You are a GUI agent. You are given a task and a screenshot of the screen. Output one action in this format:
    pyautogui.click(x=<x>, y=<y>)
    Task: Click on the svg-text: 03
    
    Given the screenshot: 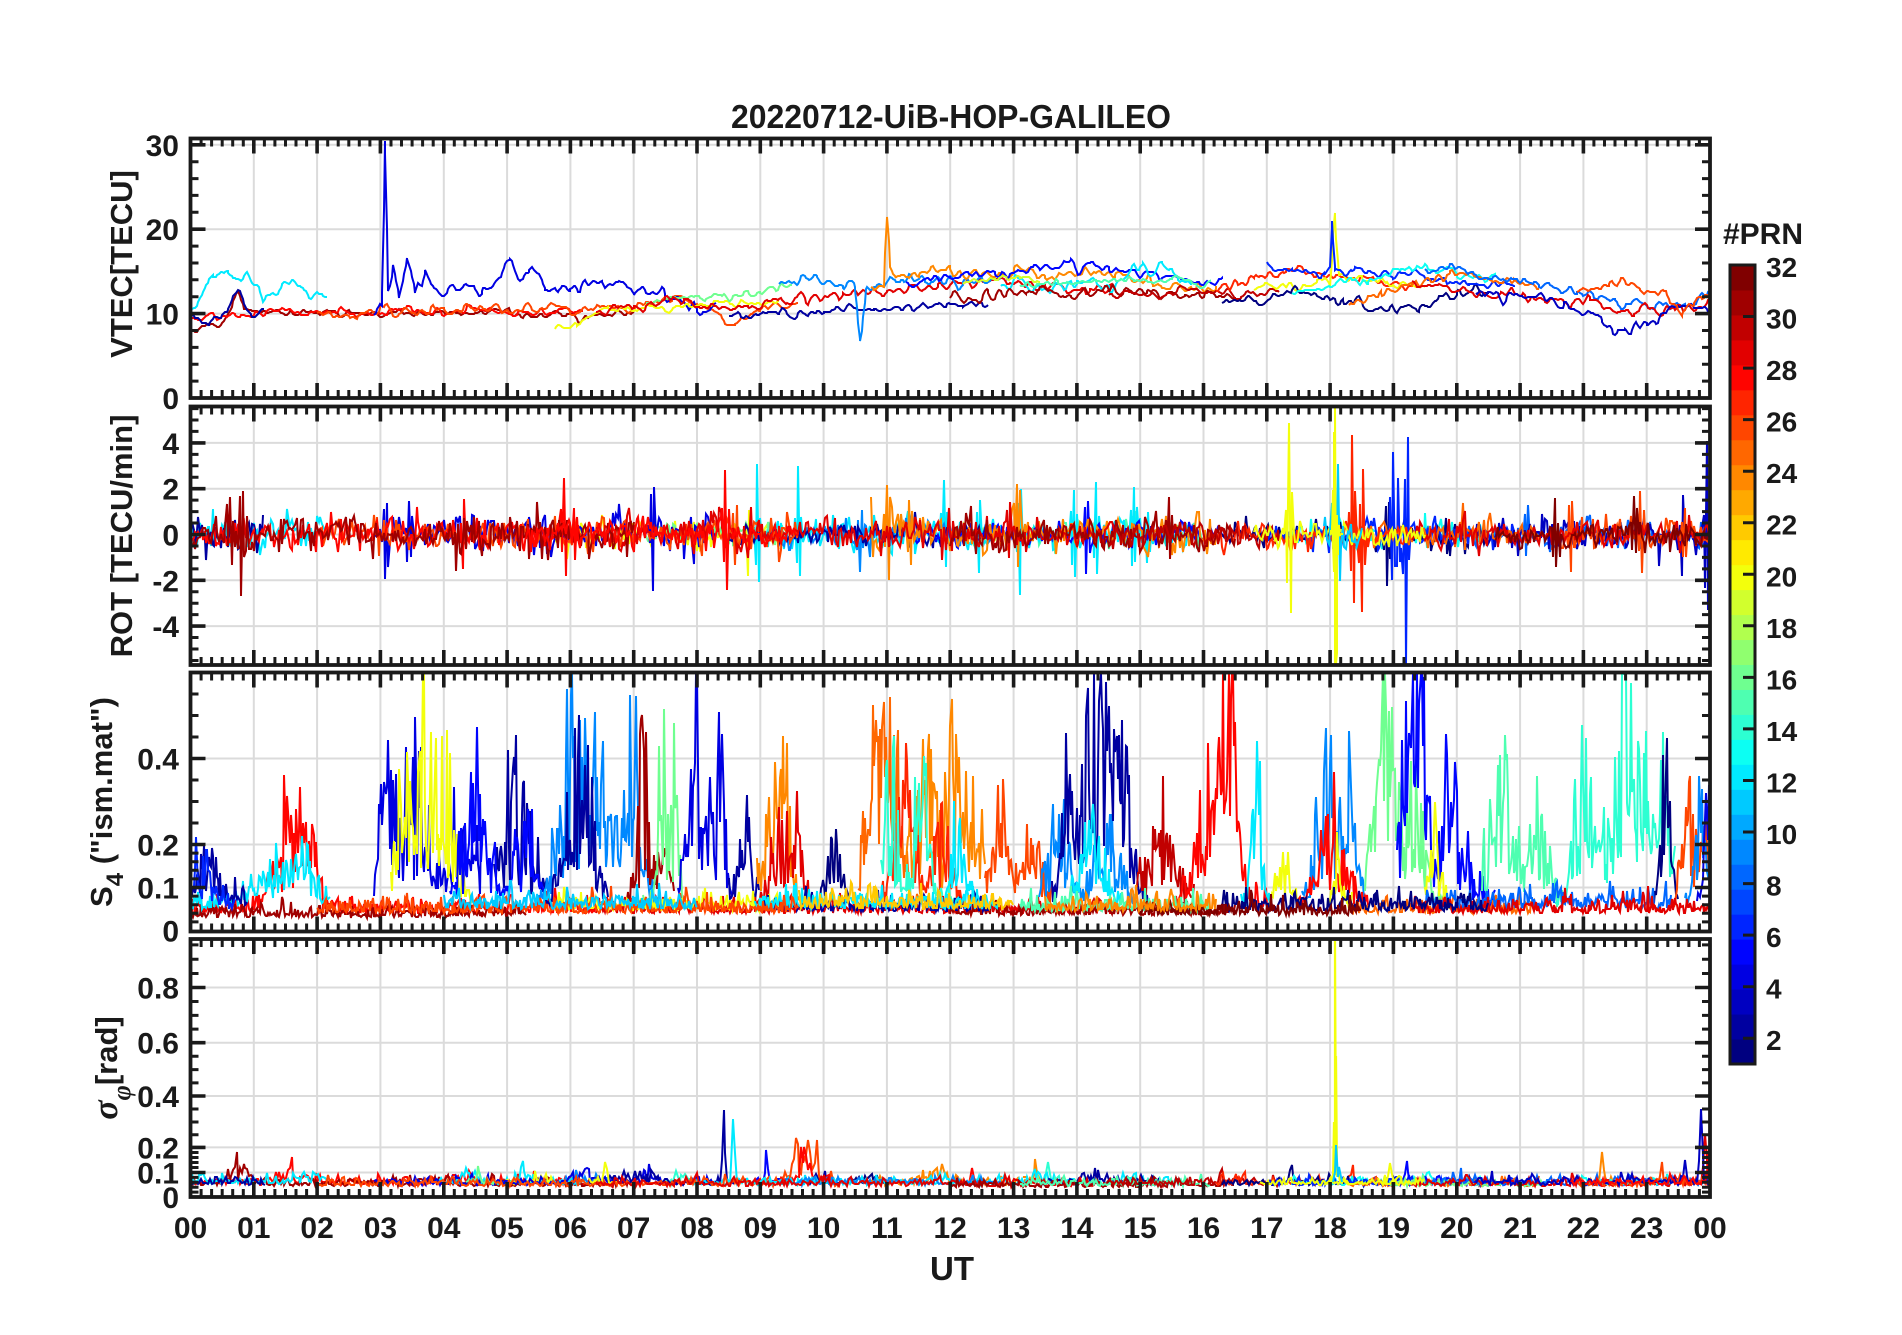 What is the action you would take?
    pyautogui.click(x=380, y=1228)
    